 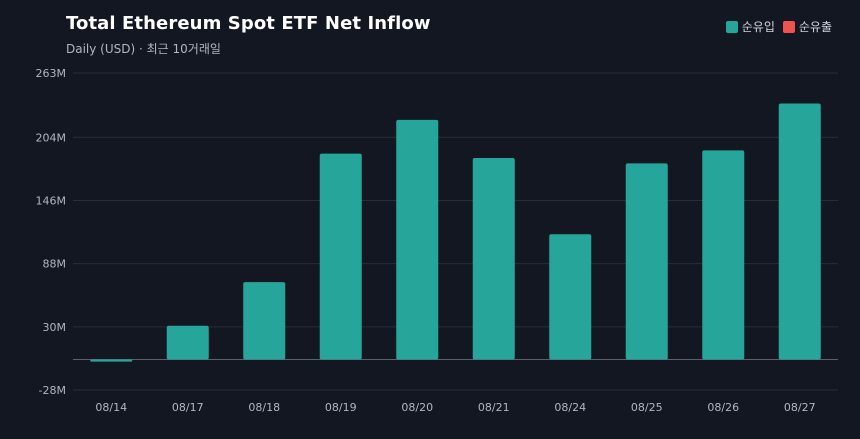 I want to click on legend-swatch-inflow, so click(x=731, y=26).